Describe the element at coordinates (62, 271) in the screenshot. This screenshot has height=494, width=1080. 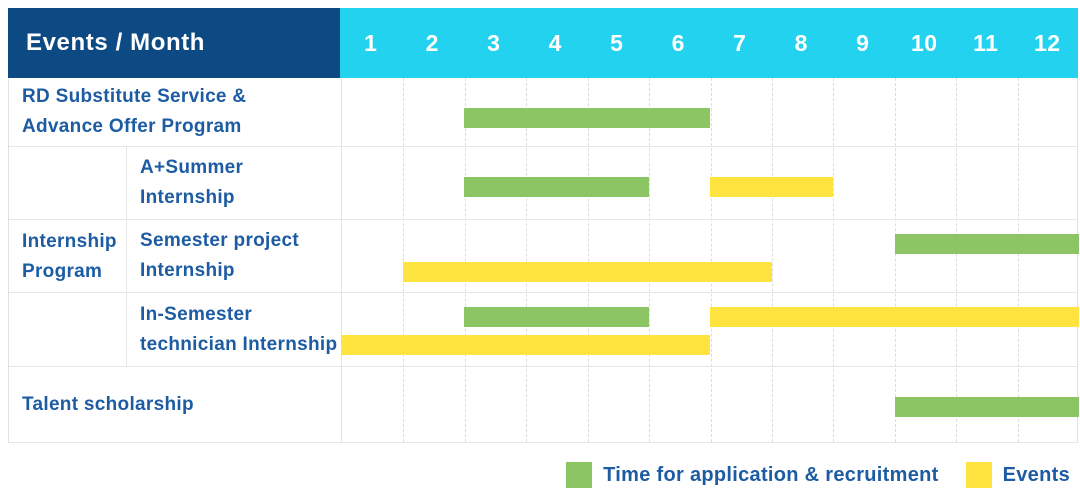
I see `group-label-line: Program` at that location.